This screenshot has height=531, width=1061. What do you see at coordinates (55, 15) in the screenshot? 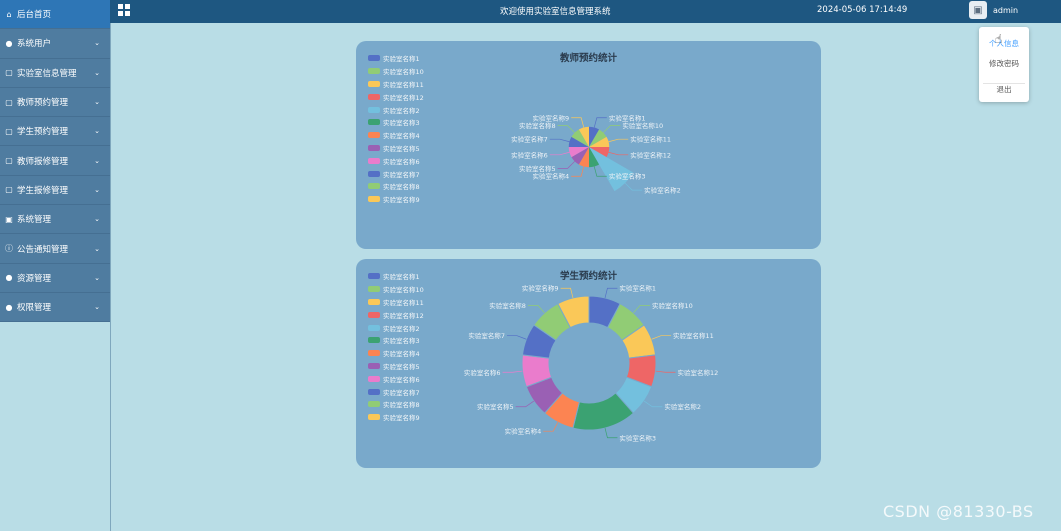
I see `sidebar-item: ⌂ 后台首页` at bounding box center [55, 15].